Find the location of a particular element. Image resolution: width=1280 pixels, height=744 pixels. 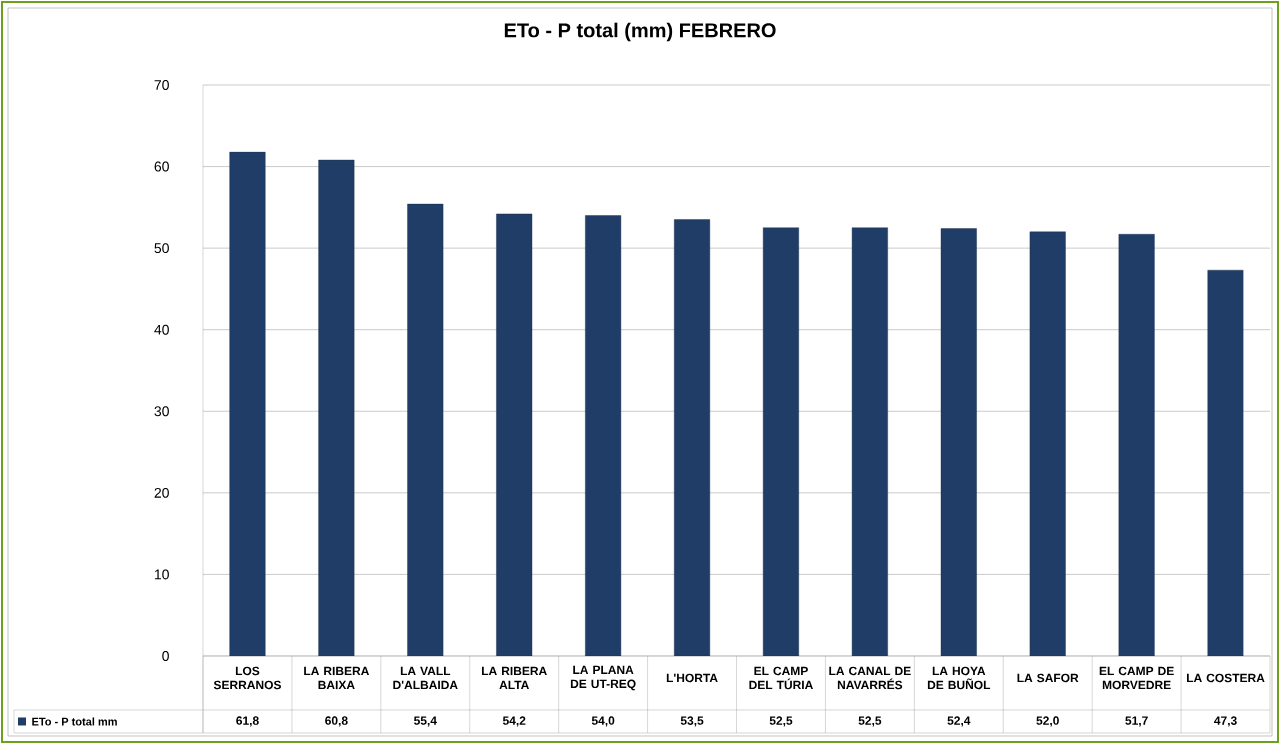

x-tick-label: LA SAFOR is located at coordinates (1048, 678).